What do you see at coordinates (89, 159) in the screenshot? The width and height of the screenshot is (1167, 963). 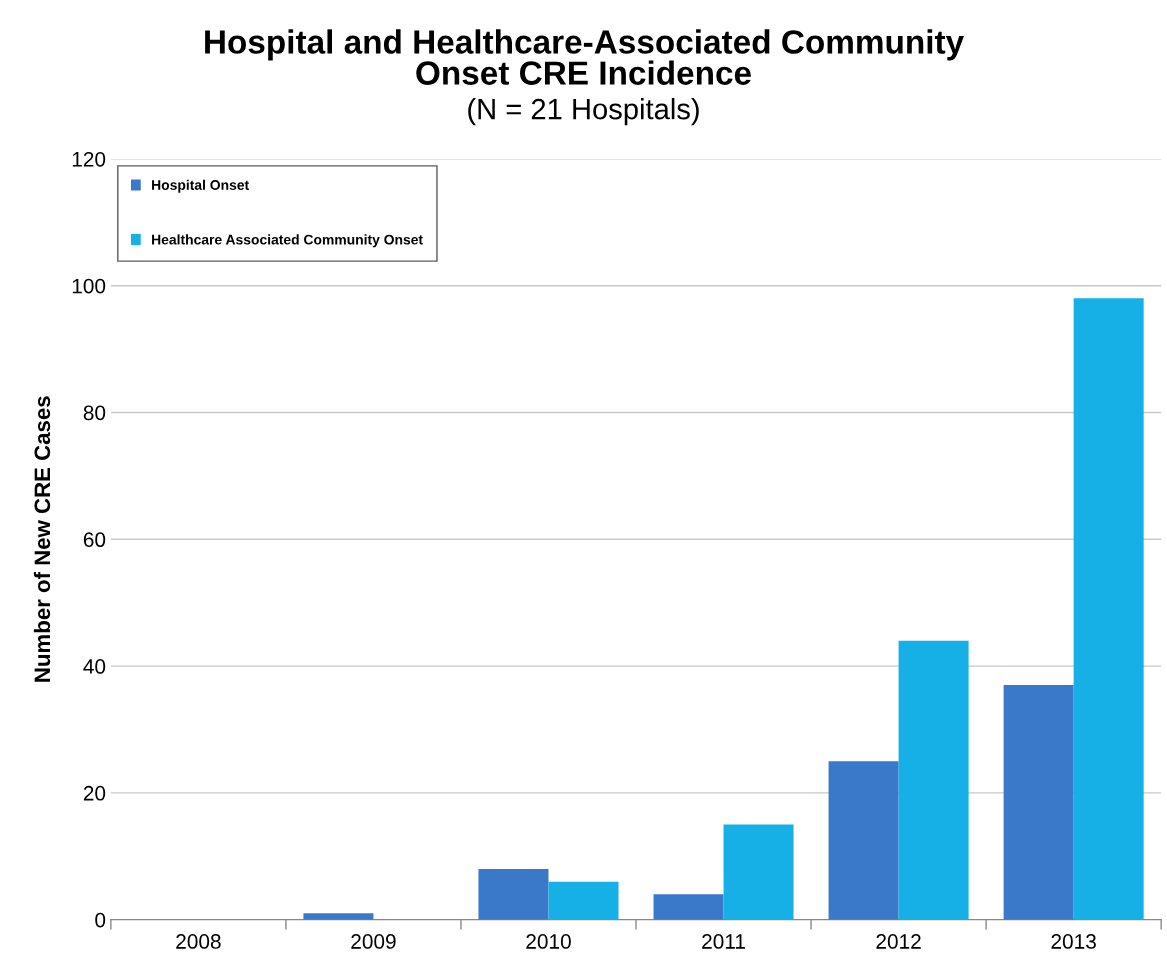 I see `y-tick-label: 120` at bounding box center [89, 159].